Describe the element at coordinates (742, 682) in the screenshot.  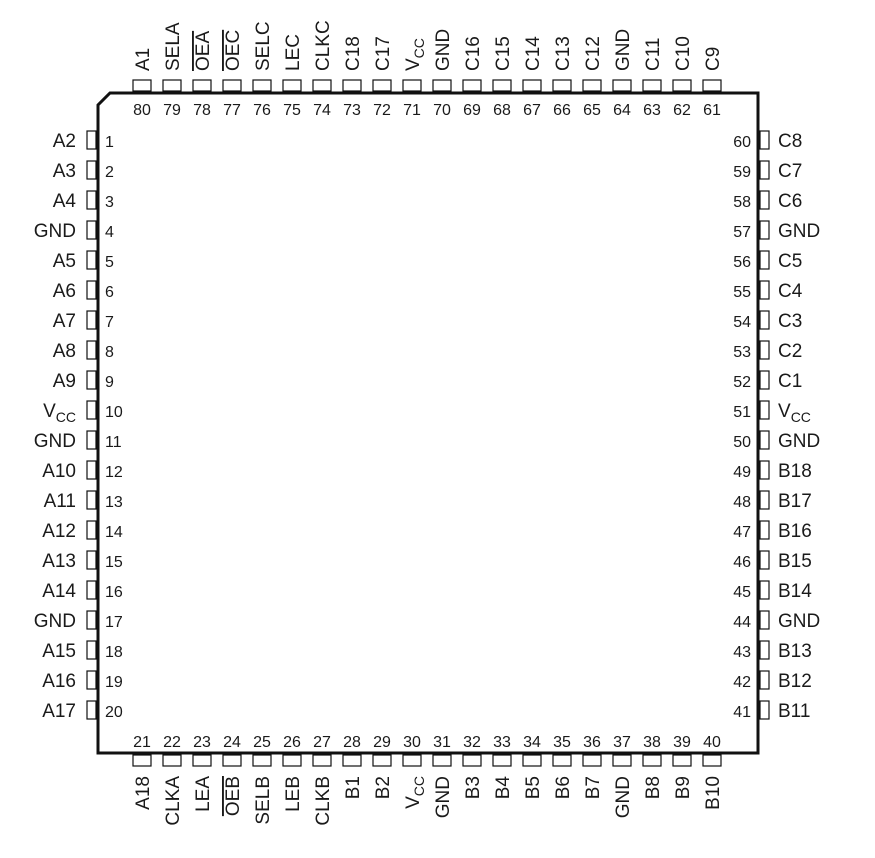
I see `pin-42-number: 42` at that location.